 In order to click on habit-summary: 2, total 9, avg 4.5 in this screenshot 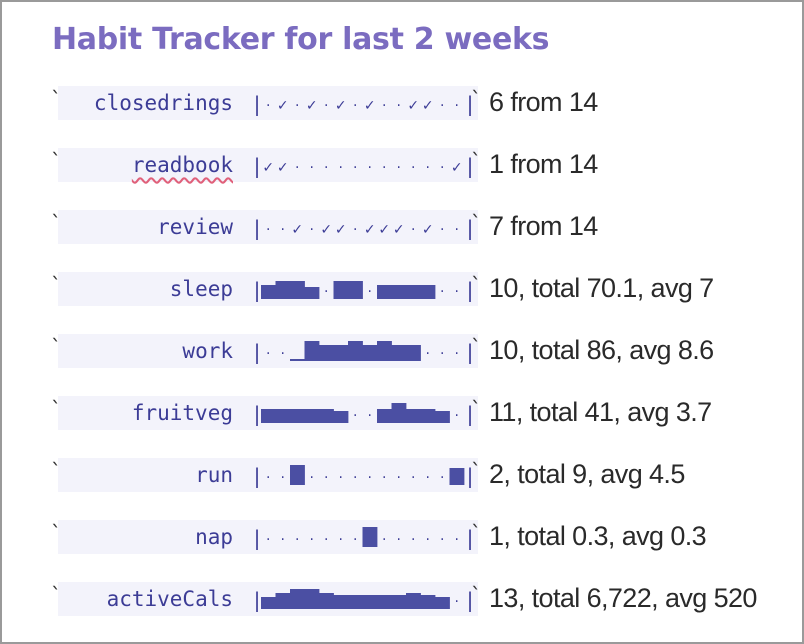, I will do `click(587, 474)`.